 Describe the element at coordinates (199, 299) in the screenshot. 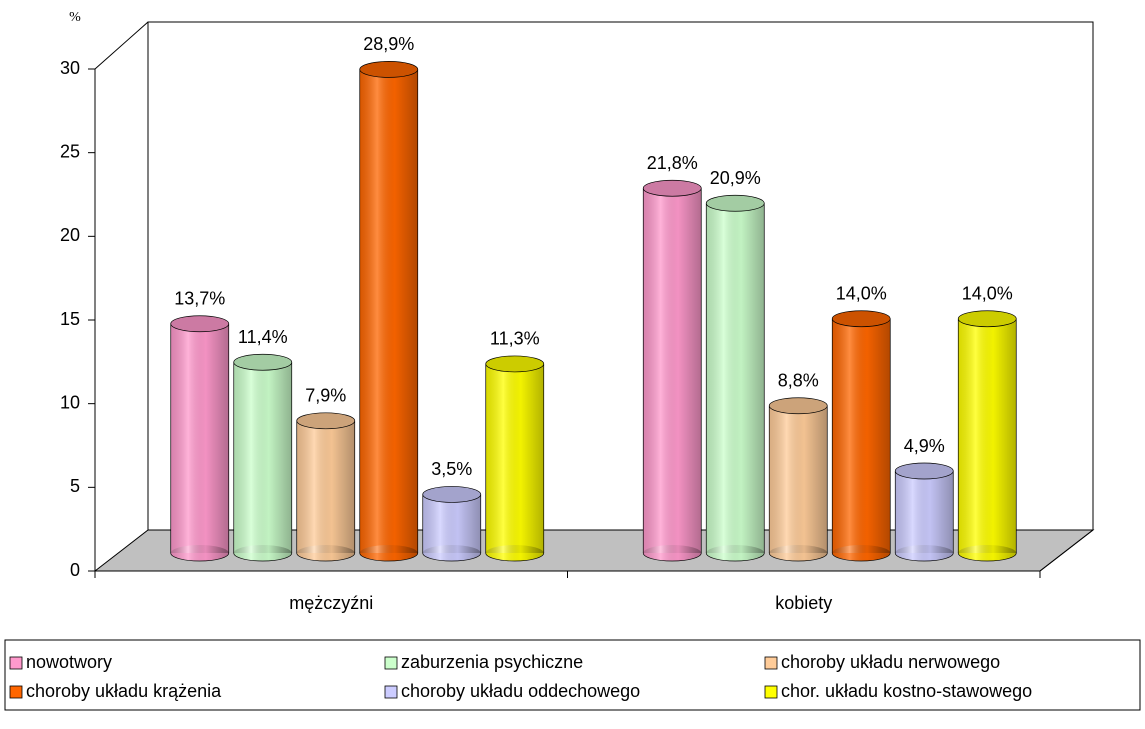

I see `data-label: 13,7%` at that location.